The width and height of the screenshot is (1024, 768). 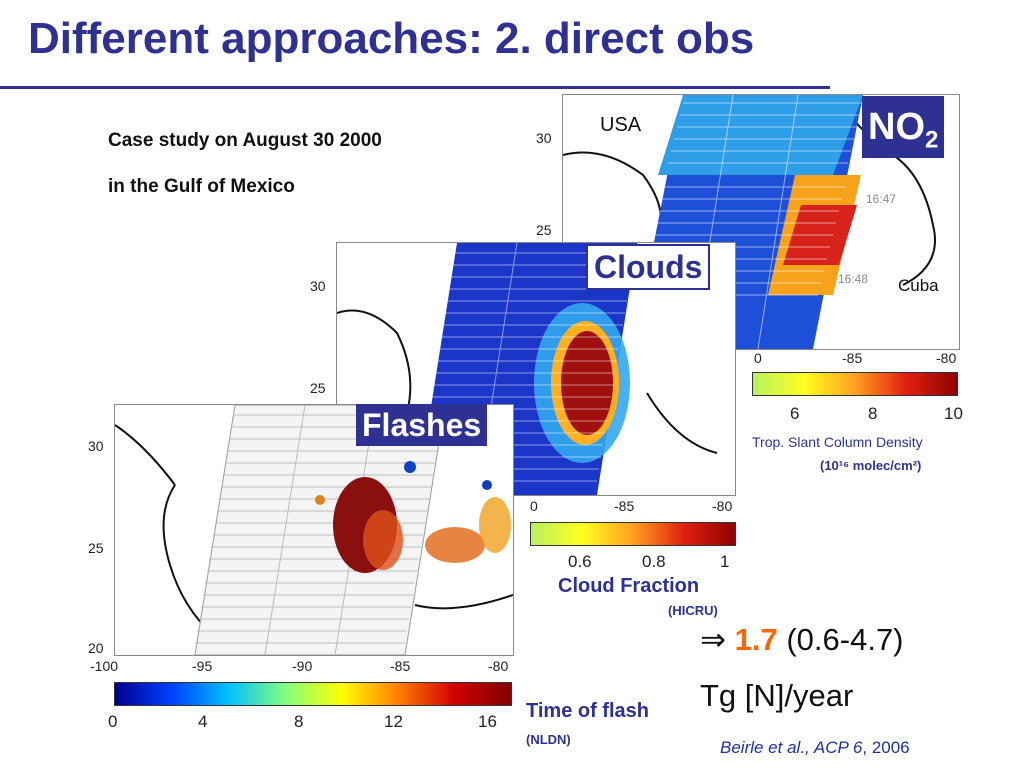 What do you see at coordinates (487, 721) in the screenshot?
I see `flashes-cbar-tick-16: 16` at bounding box center [487, 721].